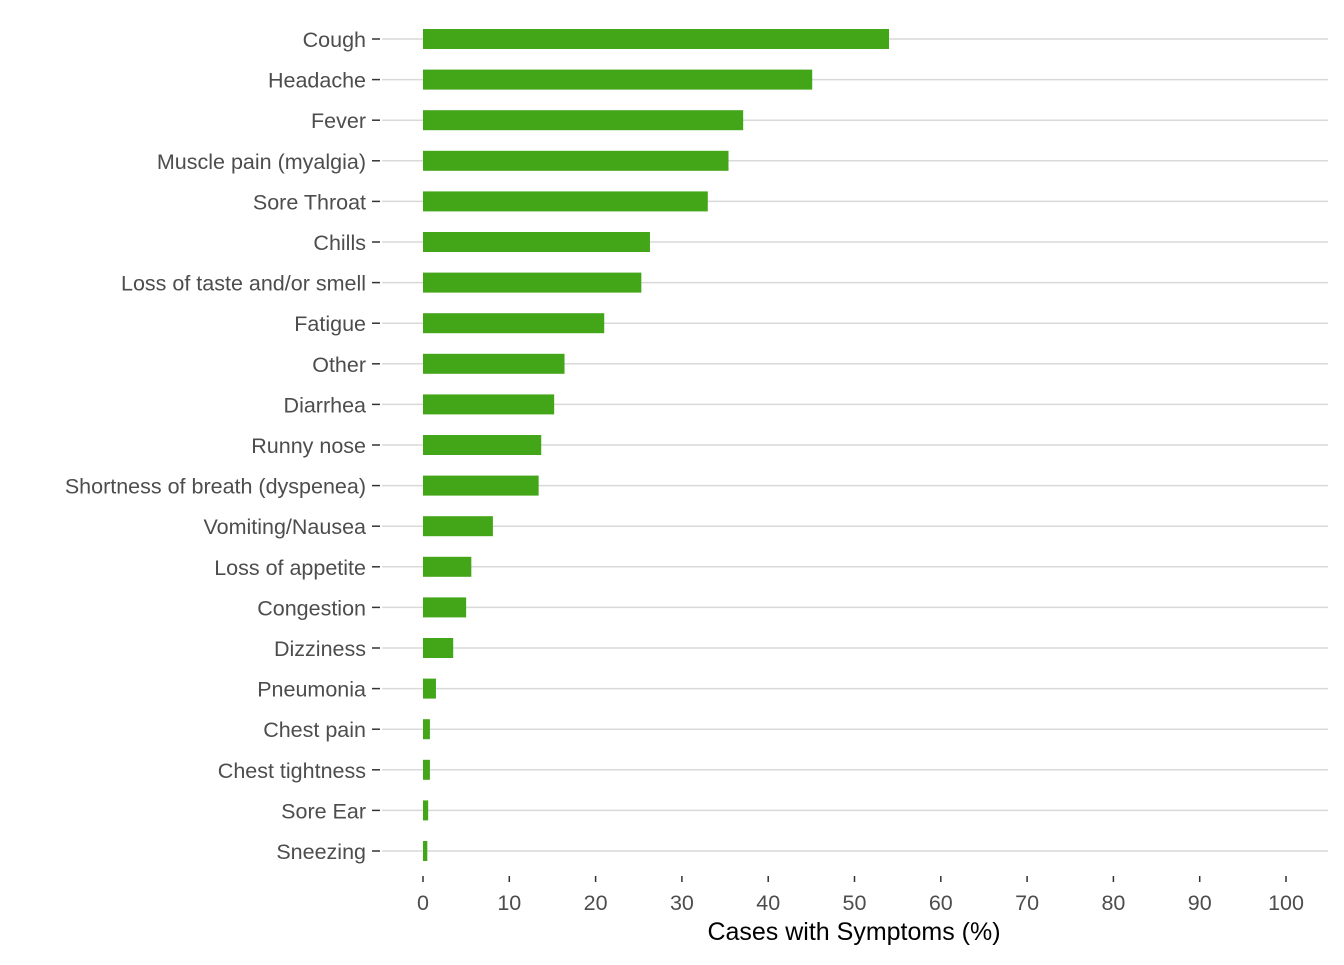 The height and width of the screenshot is (965, 1344). I want to click on bar-diarrhea, so click(489, 404).